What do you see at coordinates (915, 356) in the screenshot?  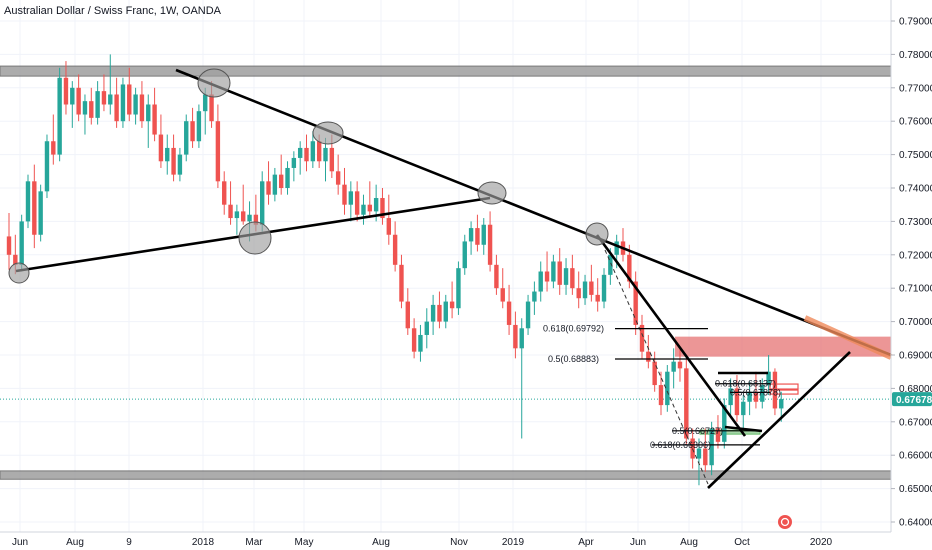 I see `y-tick-label: 0.69000` at bounding box center [915, 356].